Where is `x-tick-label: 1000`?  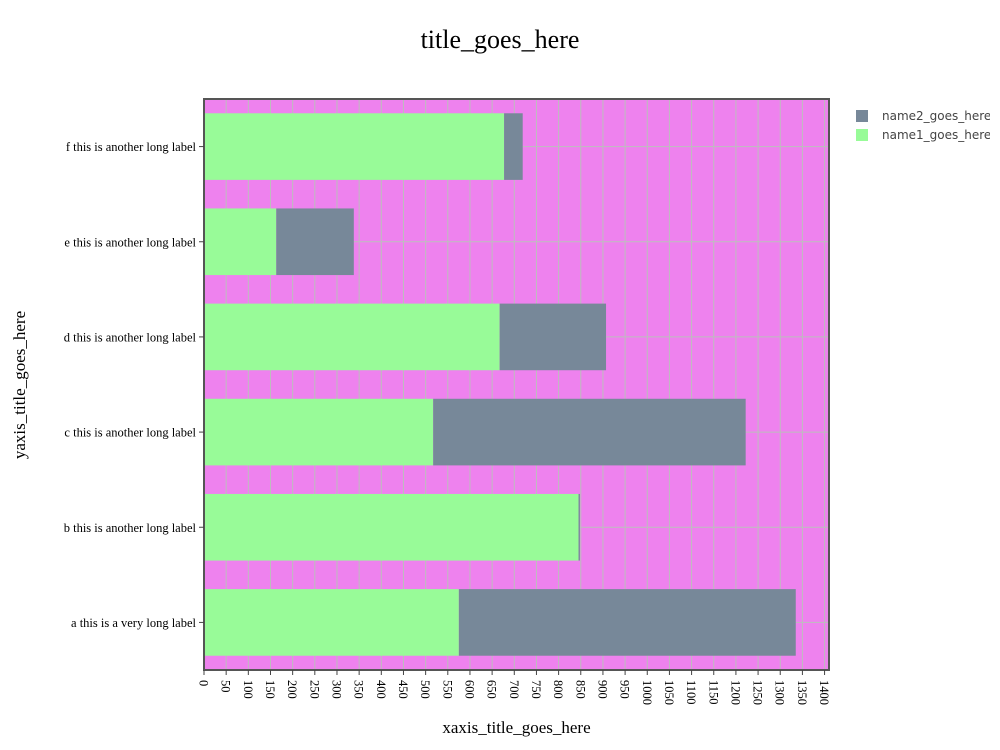 x-tick-label: 1000 is located at coordinates (647, 692).